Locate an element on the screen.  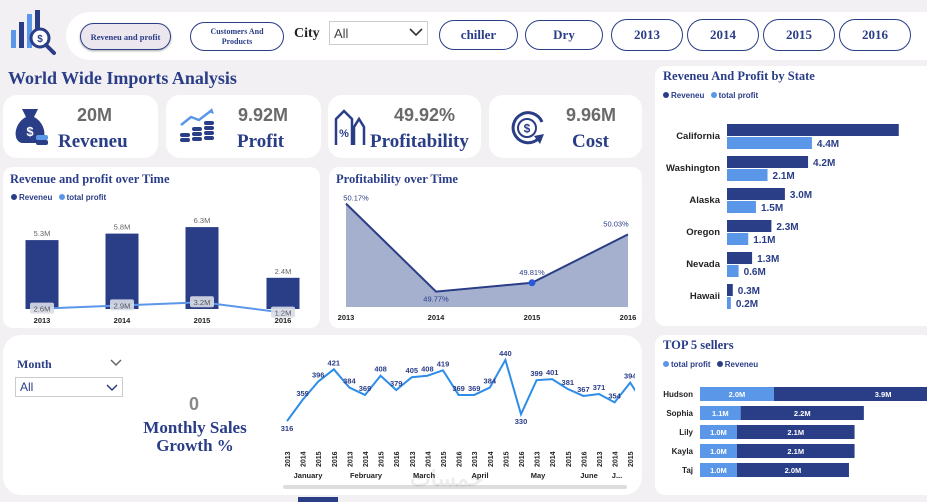
revenue-label: 3.9M is located at coordinates (883, 394).